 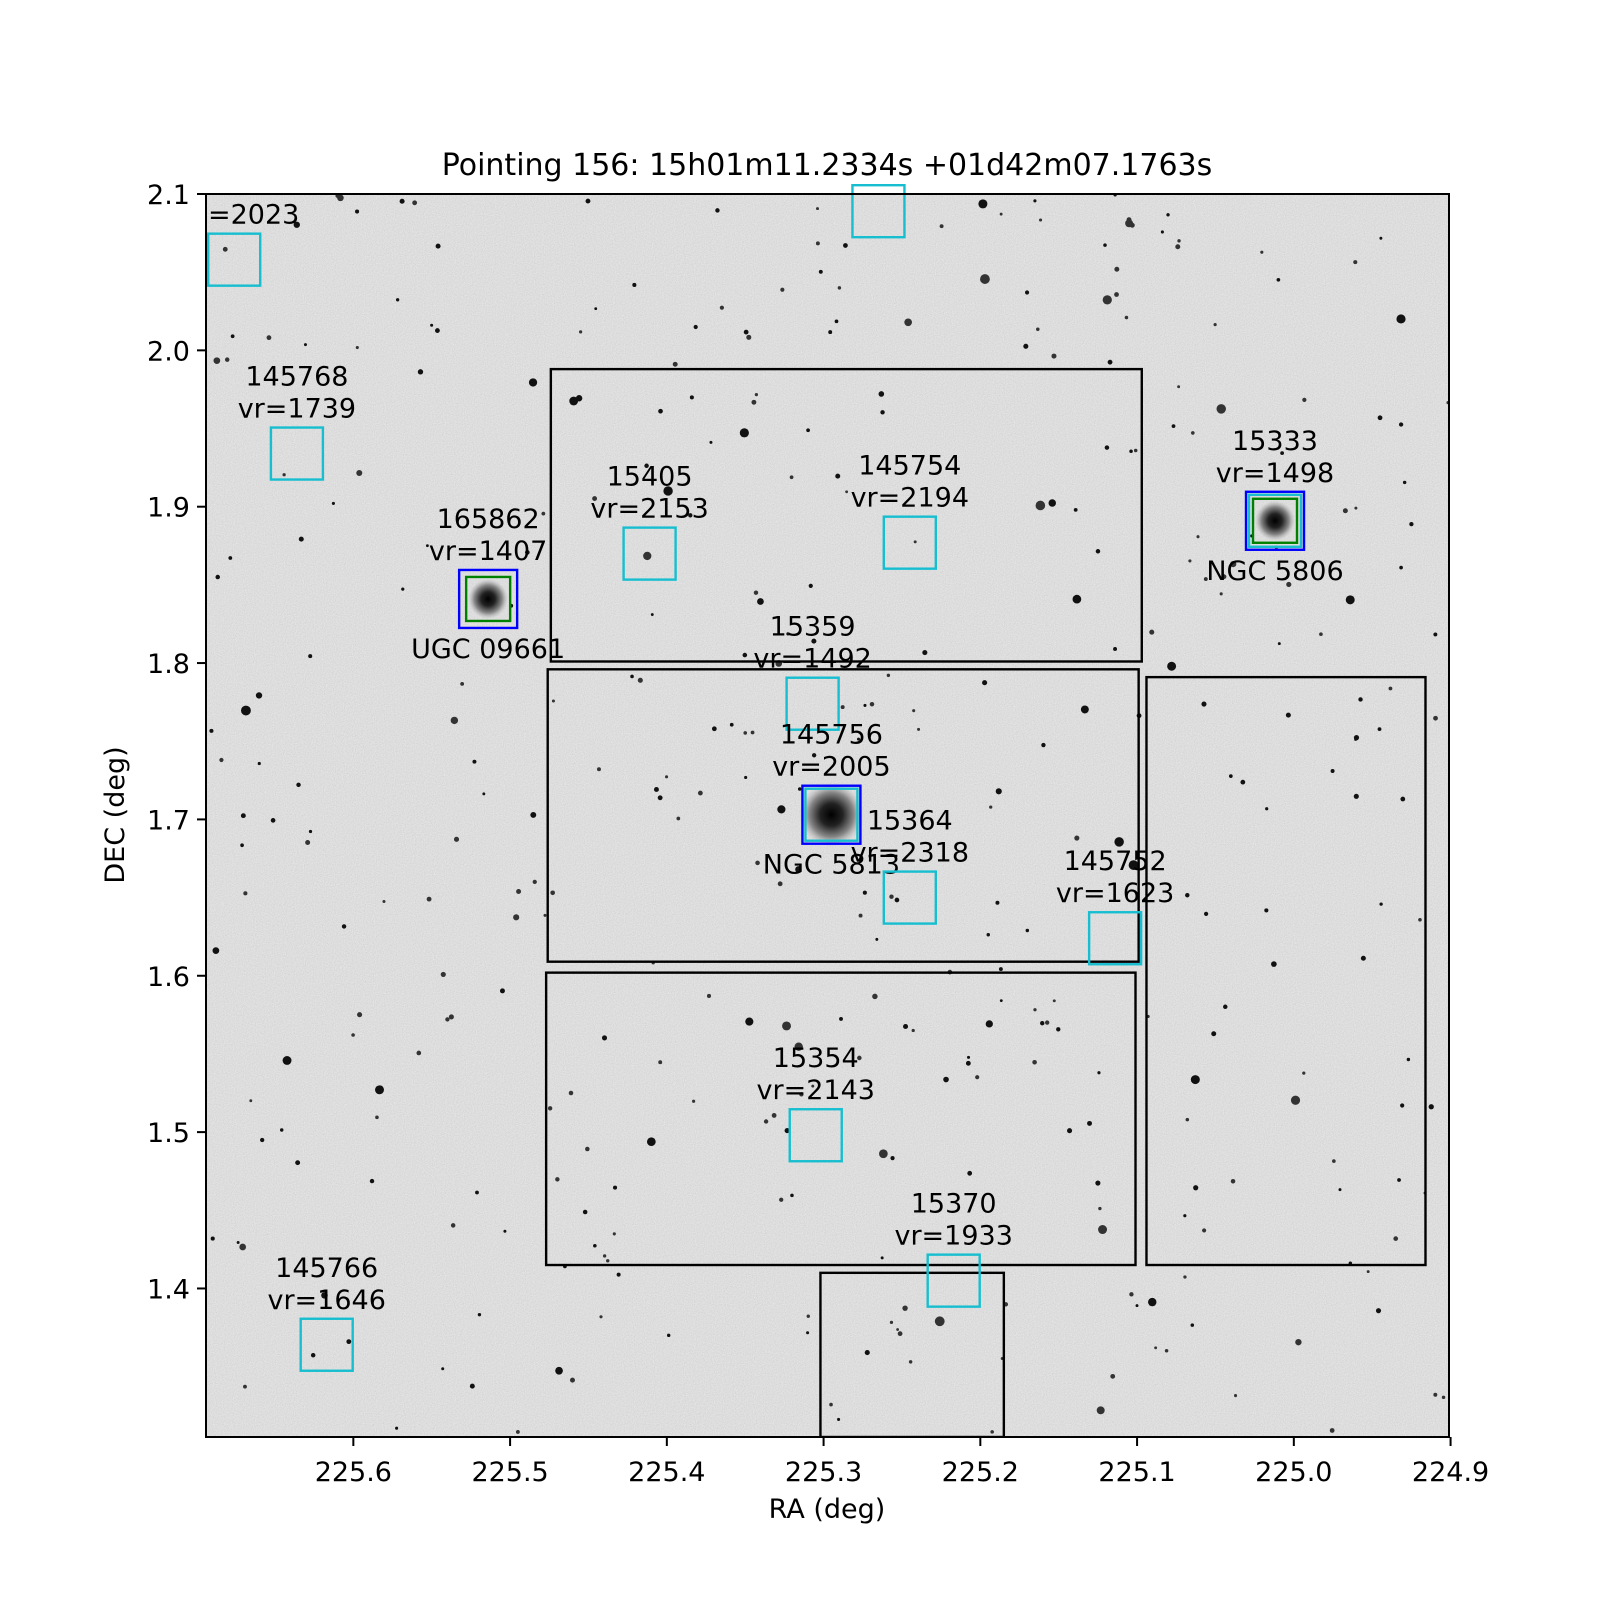 What do you see at coordinates (168, 195) in the screenshot?
I see `y-tick-label: 2.1` at bounding box center [168, 195].